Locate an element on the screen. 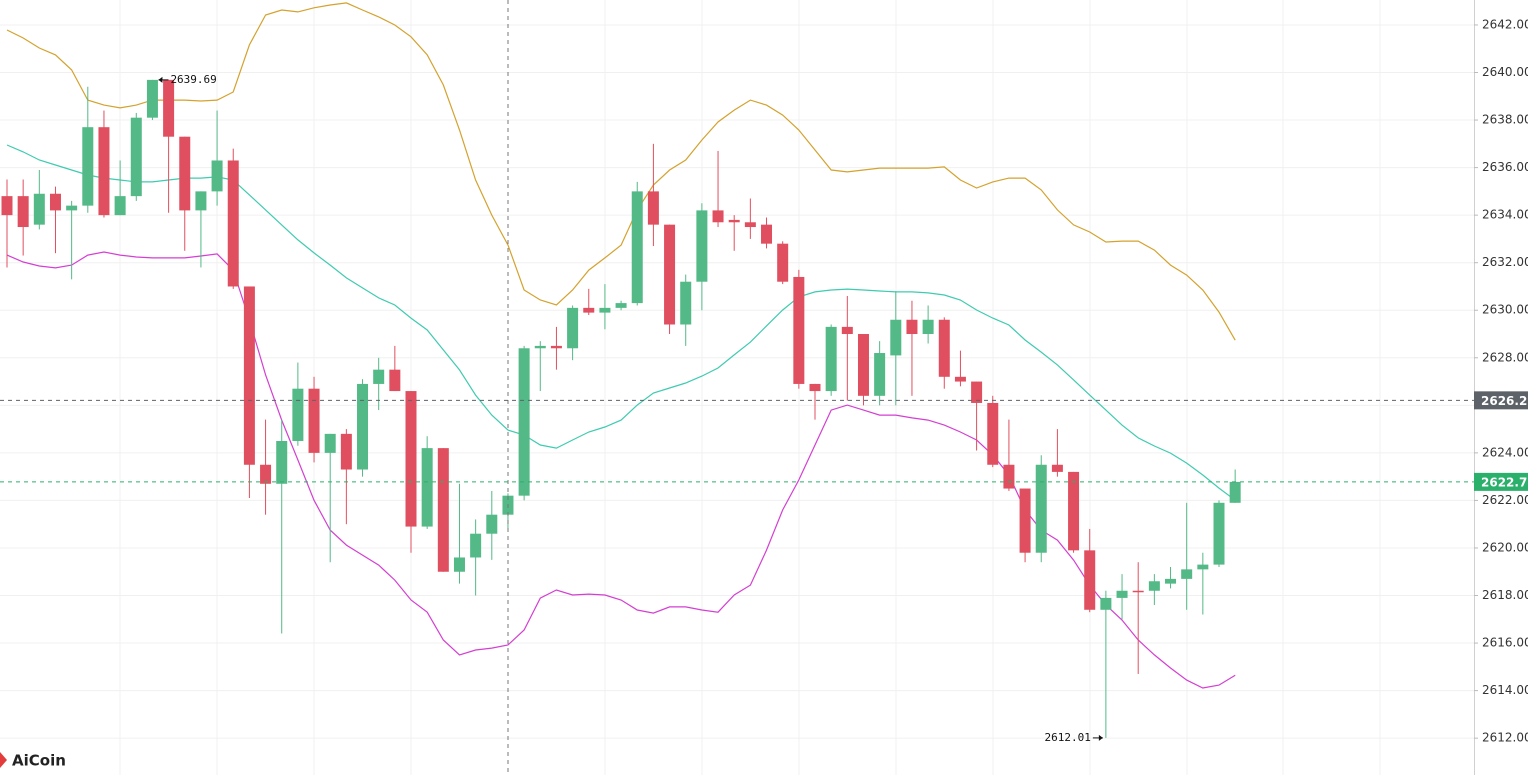  y-tick-label: 2612.00 is located at coordinates (1505, 738).